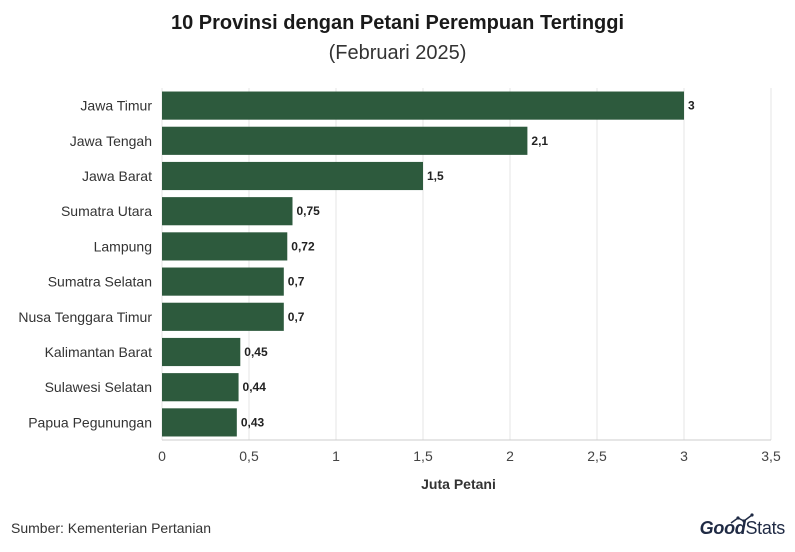 The image size is (795, 552). I want to click on category-label: Papua Pegunungan, so click(90, 422).